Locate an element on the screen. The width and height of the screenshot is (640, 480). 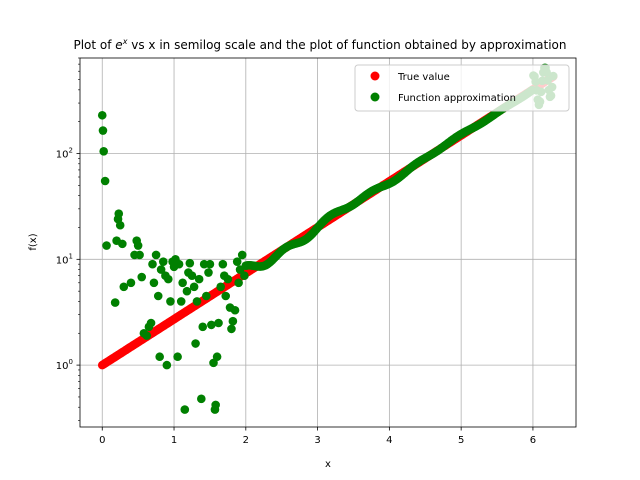
x-axis: 0 1 2 3 4 5 6 is located at coordinates (317, 436).